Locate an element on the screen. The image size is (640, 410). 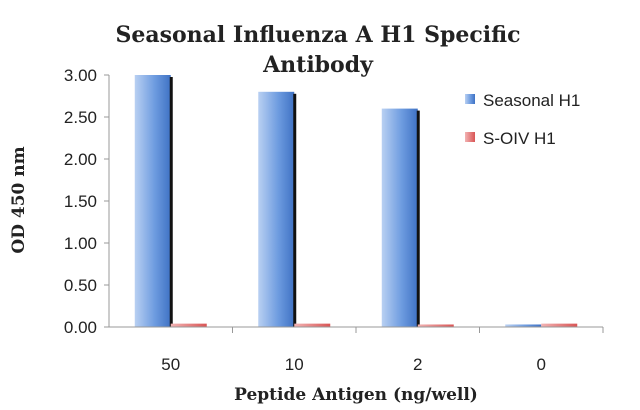
y-tick-label: 1.50 is located at coordinates (80, 201).